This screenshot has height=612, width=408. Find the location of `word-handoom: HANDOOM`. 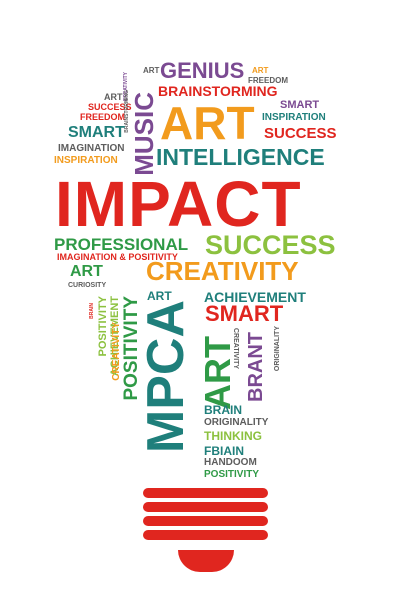

word-handoom: HANDOOM is located at coordinates (230, 462).